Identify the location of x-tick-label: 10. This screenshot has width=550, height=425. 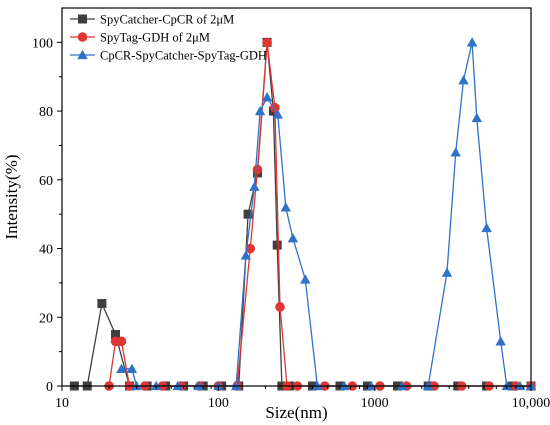
(62, 403).